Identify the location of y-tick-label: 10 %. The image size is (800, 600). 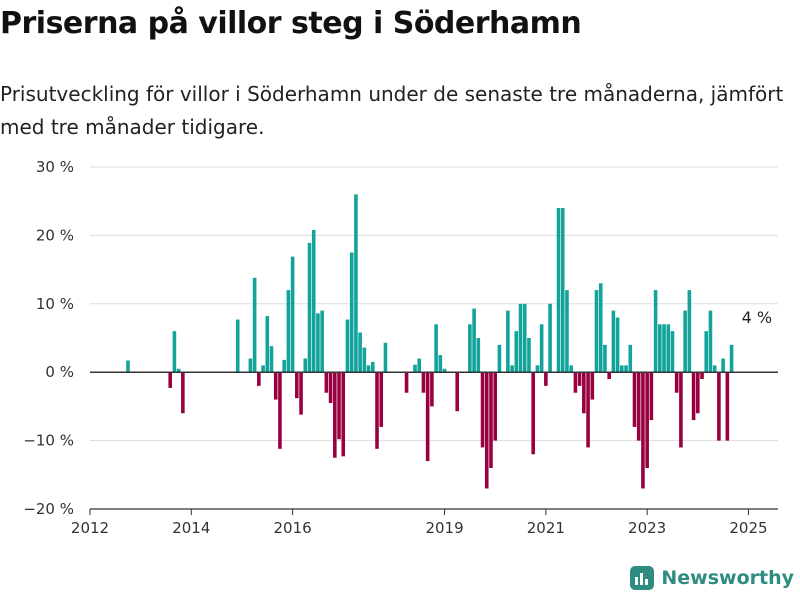
(55, 304).